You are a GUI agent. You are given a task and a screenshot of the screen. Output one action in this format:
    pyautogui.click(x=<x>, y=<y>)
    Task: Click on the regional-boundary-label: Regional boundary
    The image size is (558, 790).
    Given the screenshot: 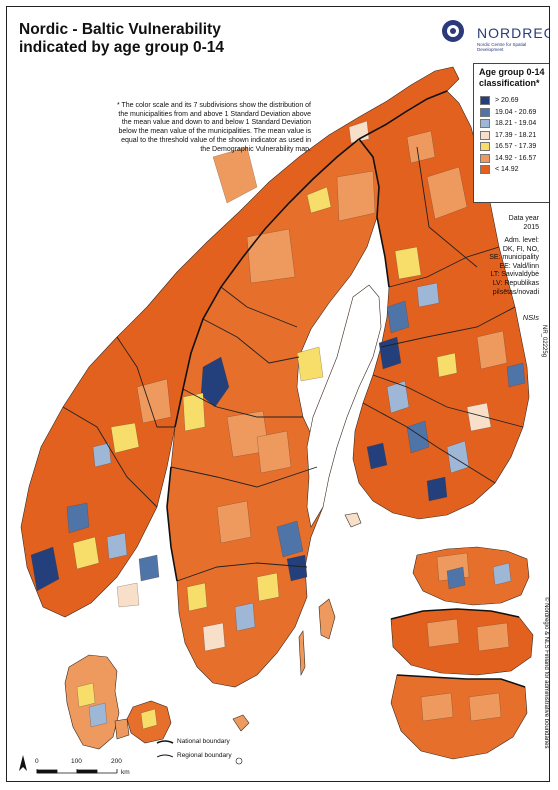 What is the action you would take?
    pyautogui.click(x=204, y=755)
    